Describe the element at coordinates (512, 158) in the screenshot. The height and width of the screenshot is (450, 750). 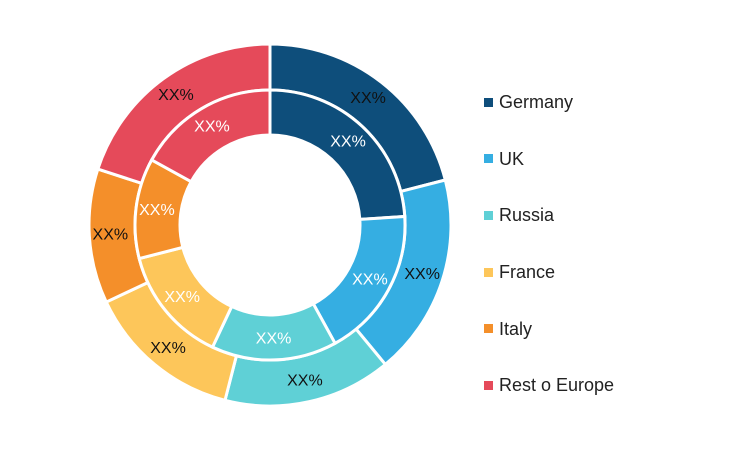
I see `legend-label: UK` at that location.